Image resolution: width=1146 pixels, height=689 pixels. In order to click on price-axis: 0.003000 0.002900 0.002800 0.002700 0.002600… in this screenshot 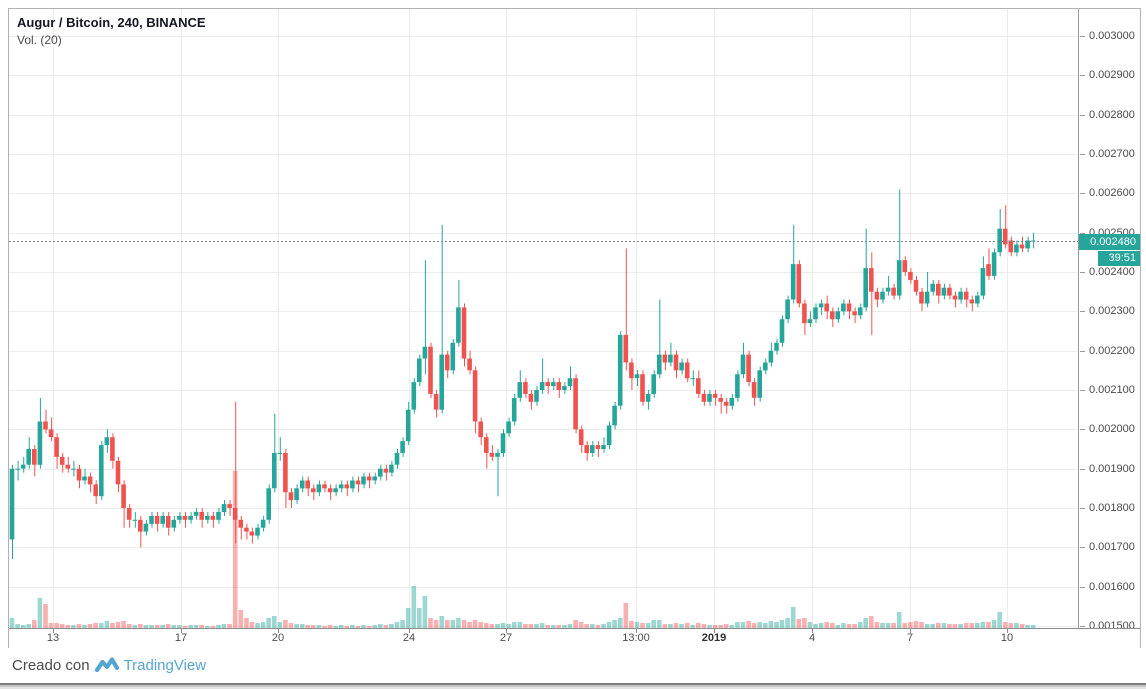, I will do `click(1109, 318)`.